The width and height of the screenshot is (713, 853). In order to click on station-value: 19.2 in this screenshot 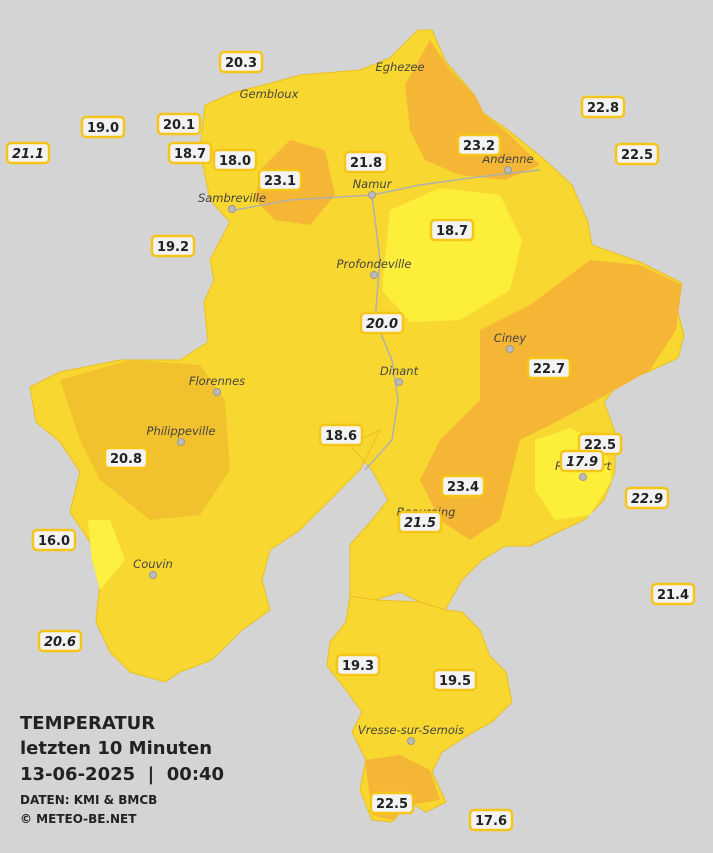, I will do `click(173, 247)`.